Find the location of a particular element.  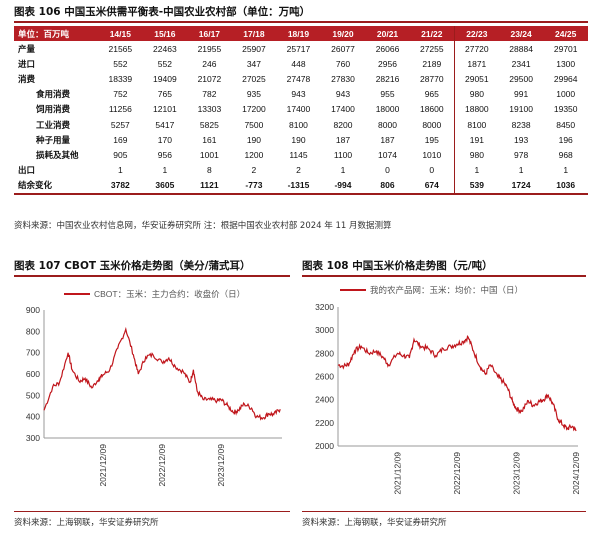

y-tick-label: 2800 is located at coordinates (324, 353).